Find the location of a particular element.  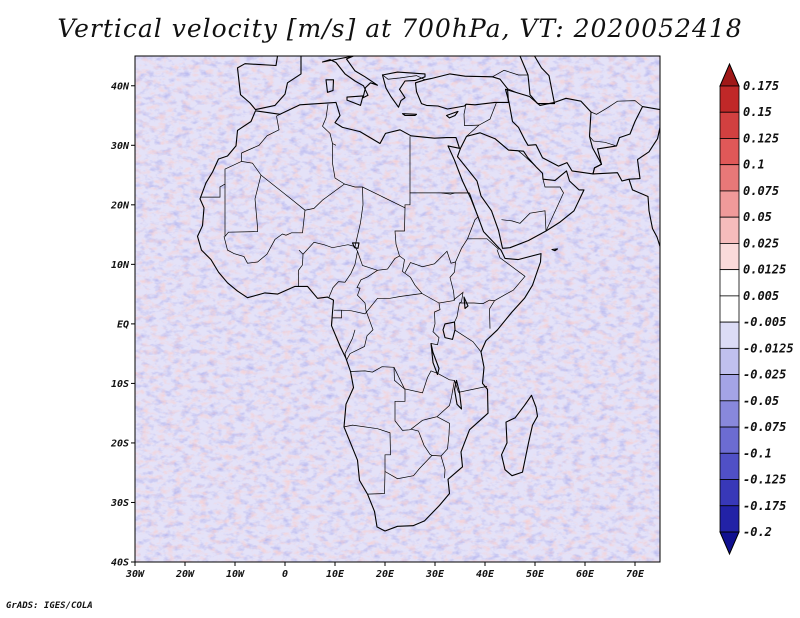

grads-credit: GrADS: IGES/COLA is located at coordinates (49, 606).